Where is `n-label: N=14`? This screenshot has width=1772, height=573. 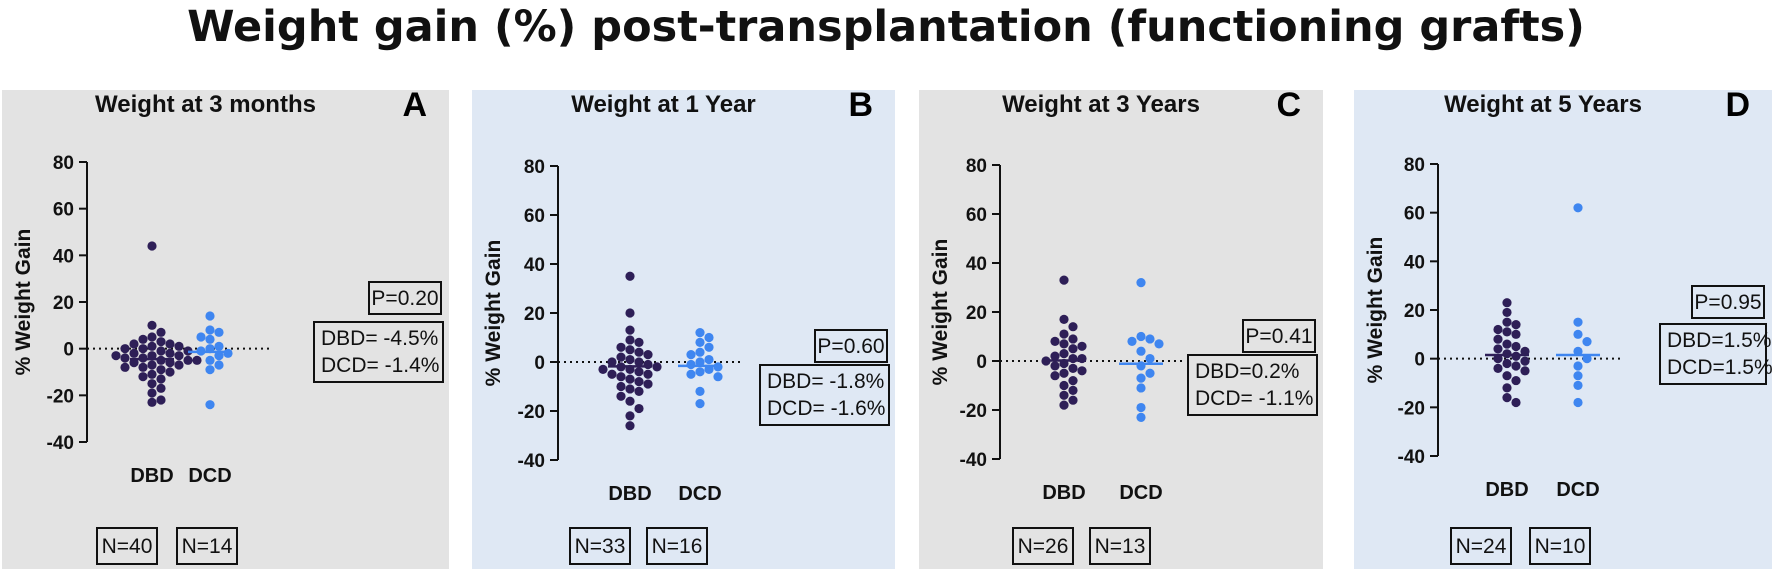
n-label: N=14 is located at coordinates (207, 546).